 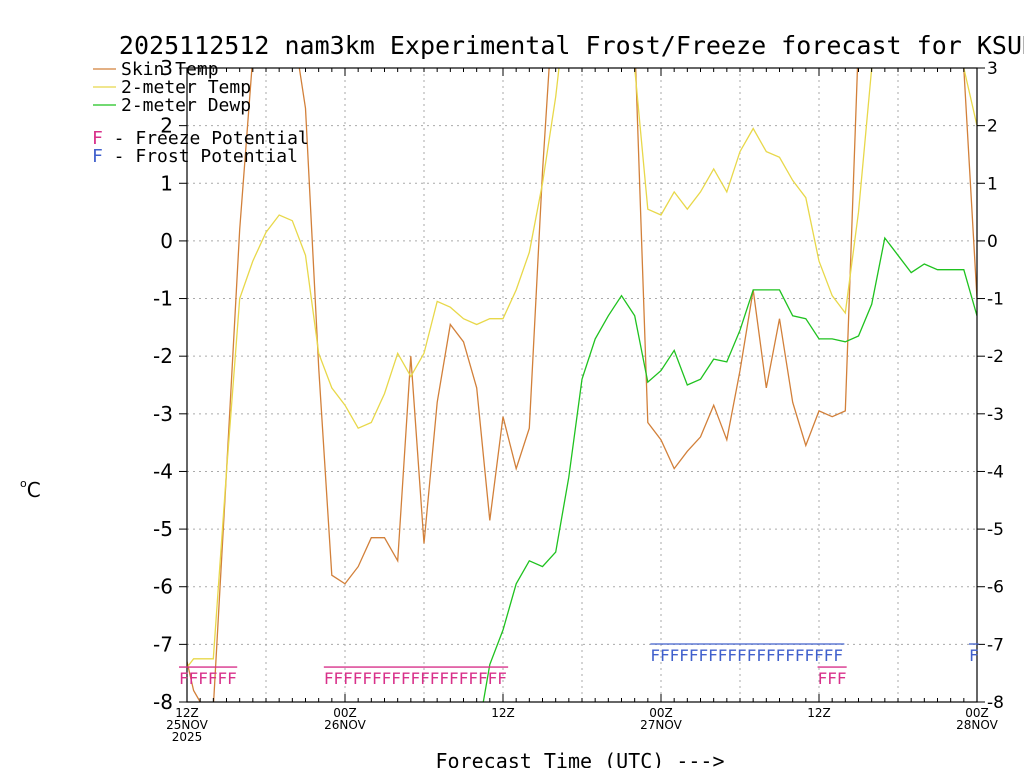 I want to click on y-axis-label: oC, so click(x=30, y=489).